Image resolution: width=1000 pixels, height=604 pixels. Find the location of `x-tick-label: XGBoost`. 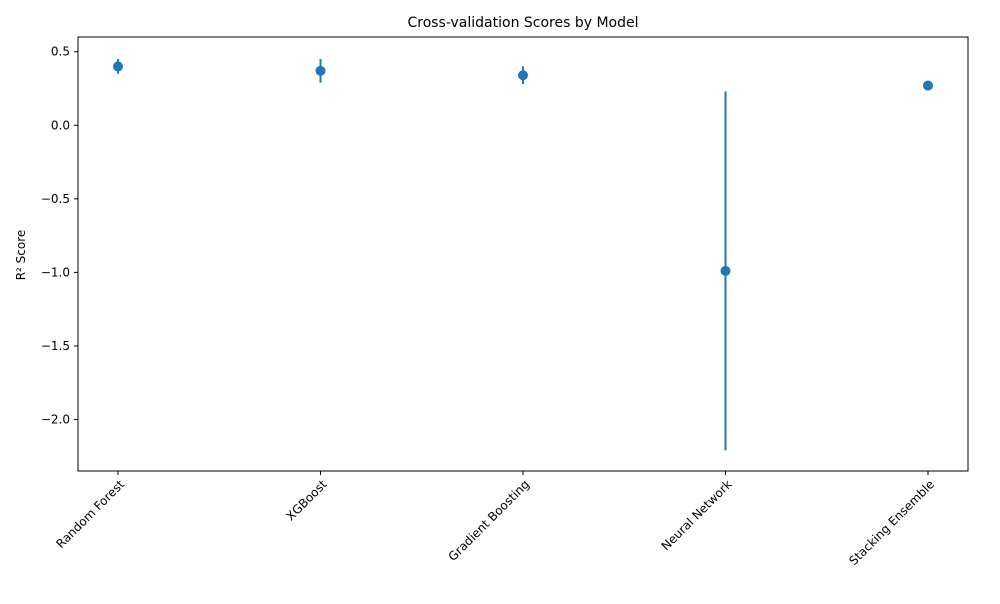

x-tick-label: XGBoost is located at coordinates (306, 500).